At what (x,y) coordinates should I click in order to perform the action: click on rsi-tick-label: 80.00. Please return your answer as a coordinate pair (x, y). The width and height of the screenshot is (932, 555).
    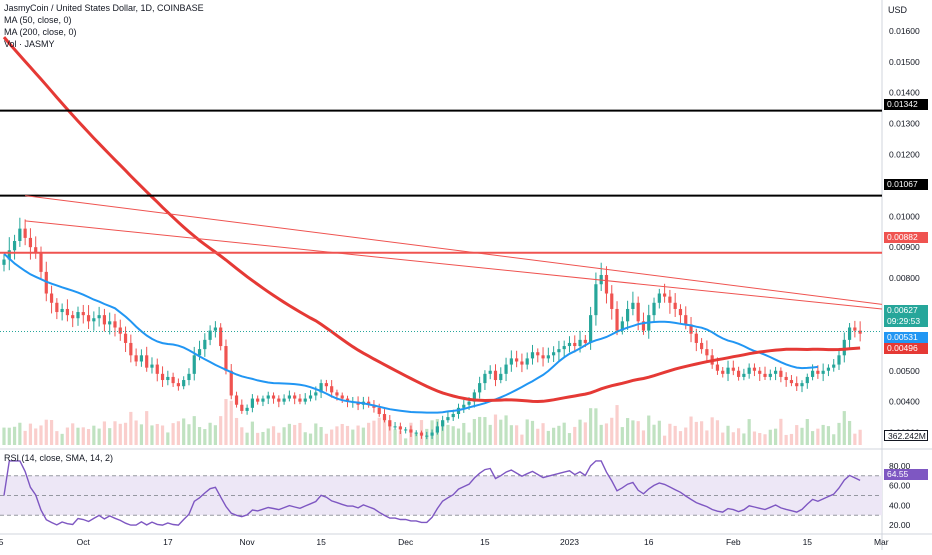
    Looking at the image, I should click on (900, 466).